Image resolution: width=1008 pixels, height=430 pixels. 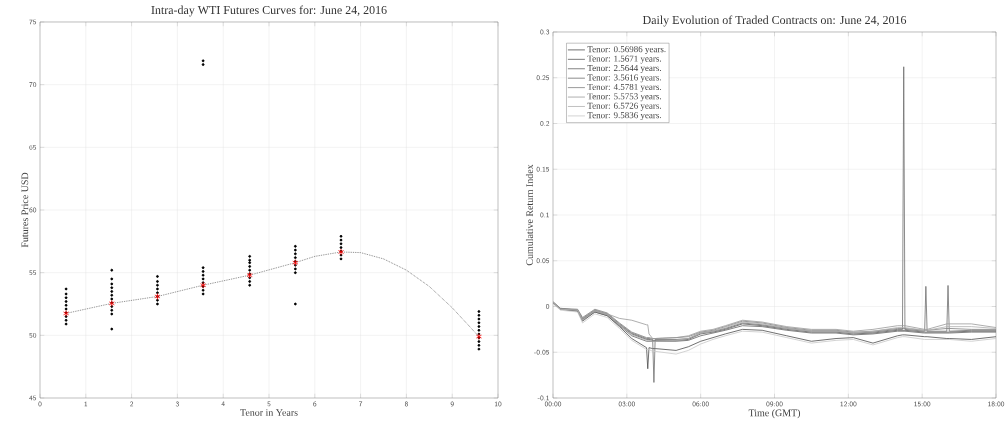 What do you see at coordinates (774, 414) in the screenshot?
I see `x-axis-title: Time (GMT)` at bounding box center [774, 414].